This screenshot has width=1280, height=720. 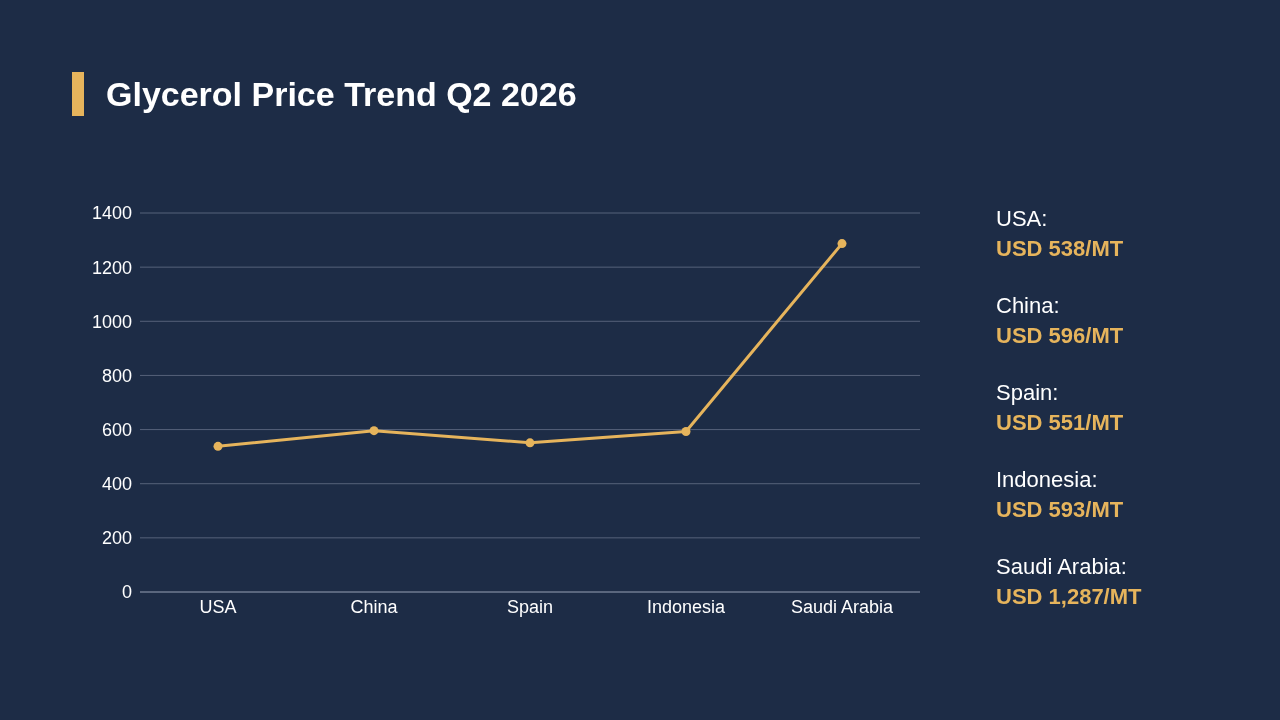 What do you see at coordinates (116, 484) in the screenshot?
I see `y-tick-label: 400` at bounding box center [116, 484].